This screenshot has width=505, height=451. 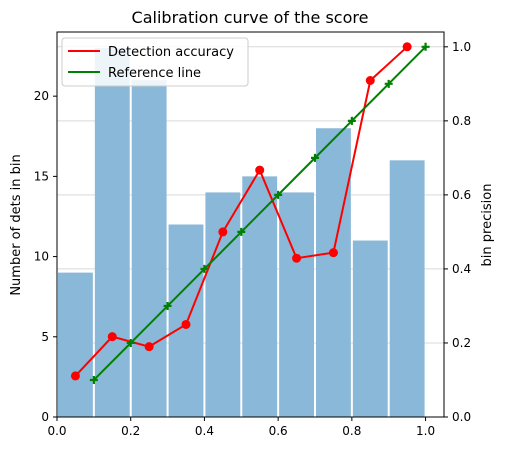 I want to click on legend-box, so click(x=155, y=62).